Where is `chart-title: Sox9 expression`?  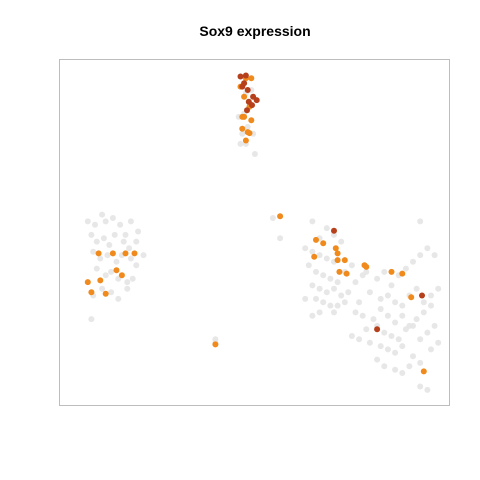
chart-title: Sox9 expression is located at coordinates (254, 31).